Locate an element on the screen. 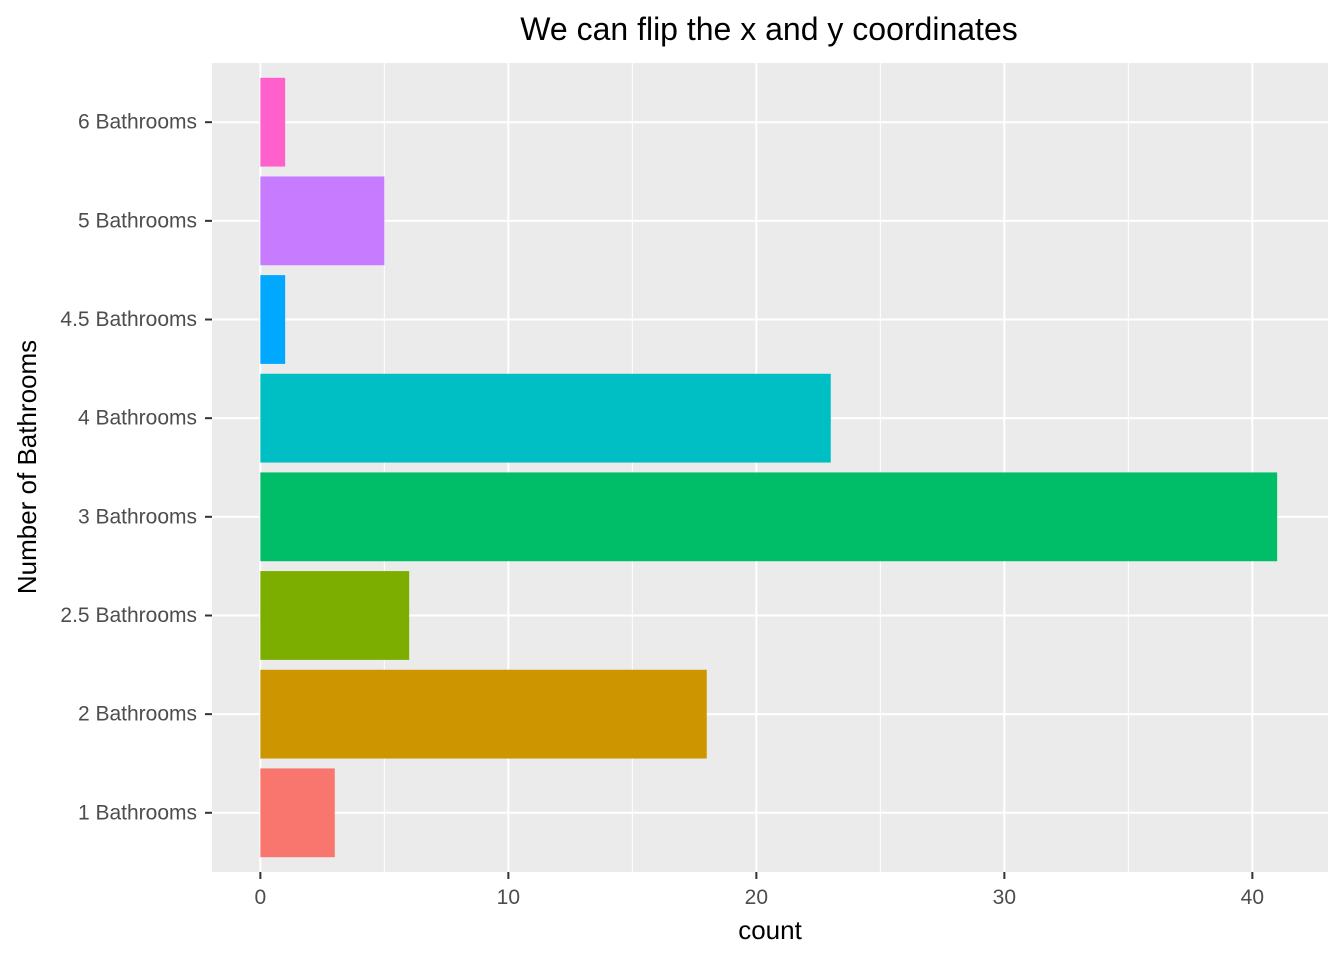  chart-title: We can flip the x and y coordinates is located at coordinates (768, 29).